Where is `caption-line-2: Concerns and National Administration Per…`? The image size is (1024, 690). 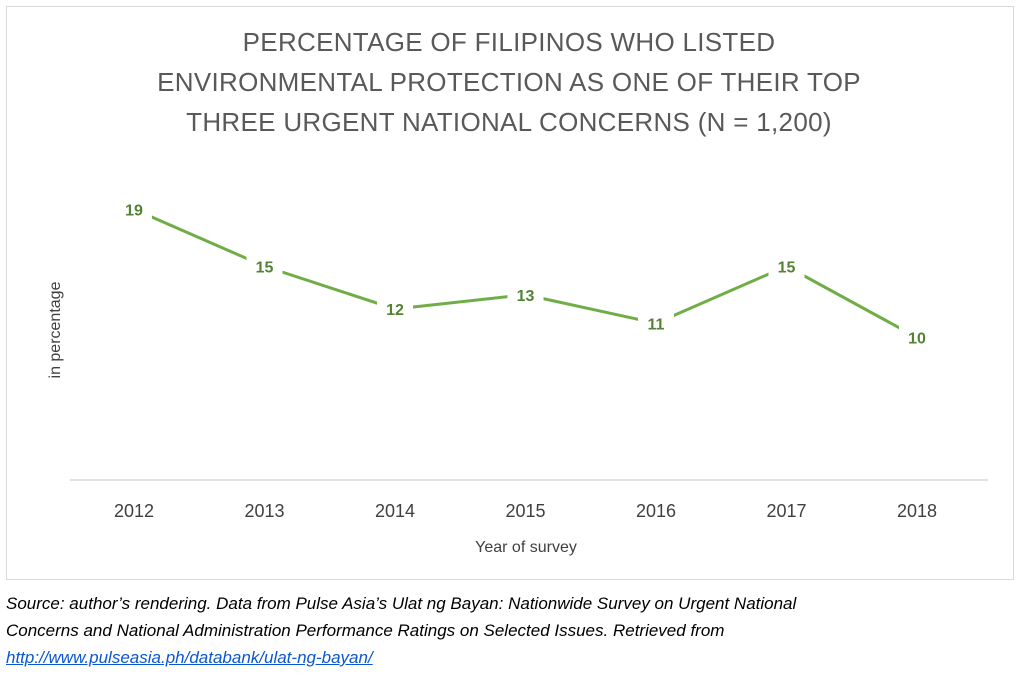 caption-line-2: Concerns and National Administration Per… is located at coordinates (365, 630).